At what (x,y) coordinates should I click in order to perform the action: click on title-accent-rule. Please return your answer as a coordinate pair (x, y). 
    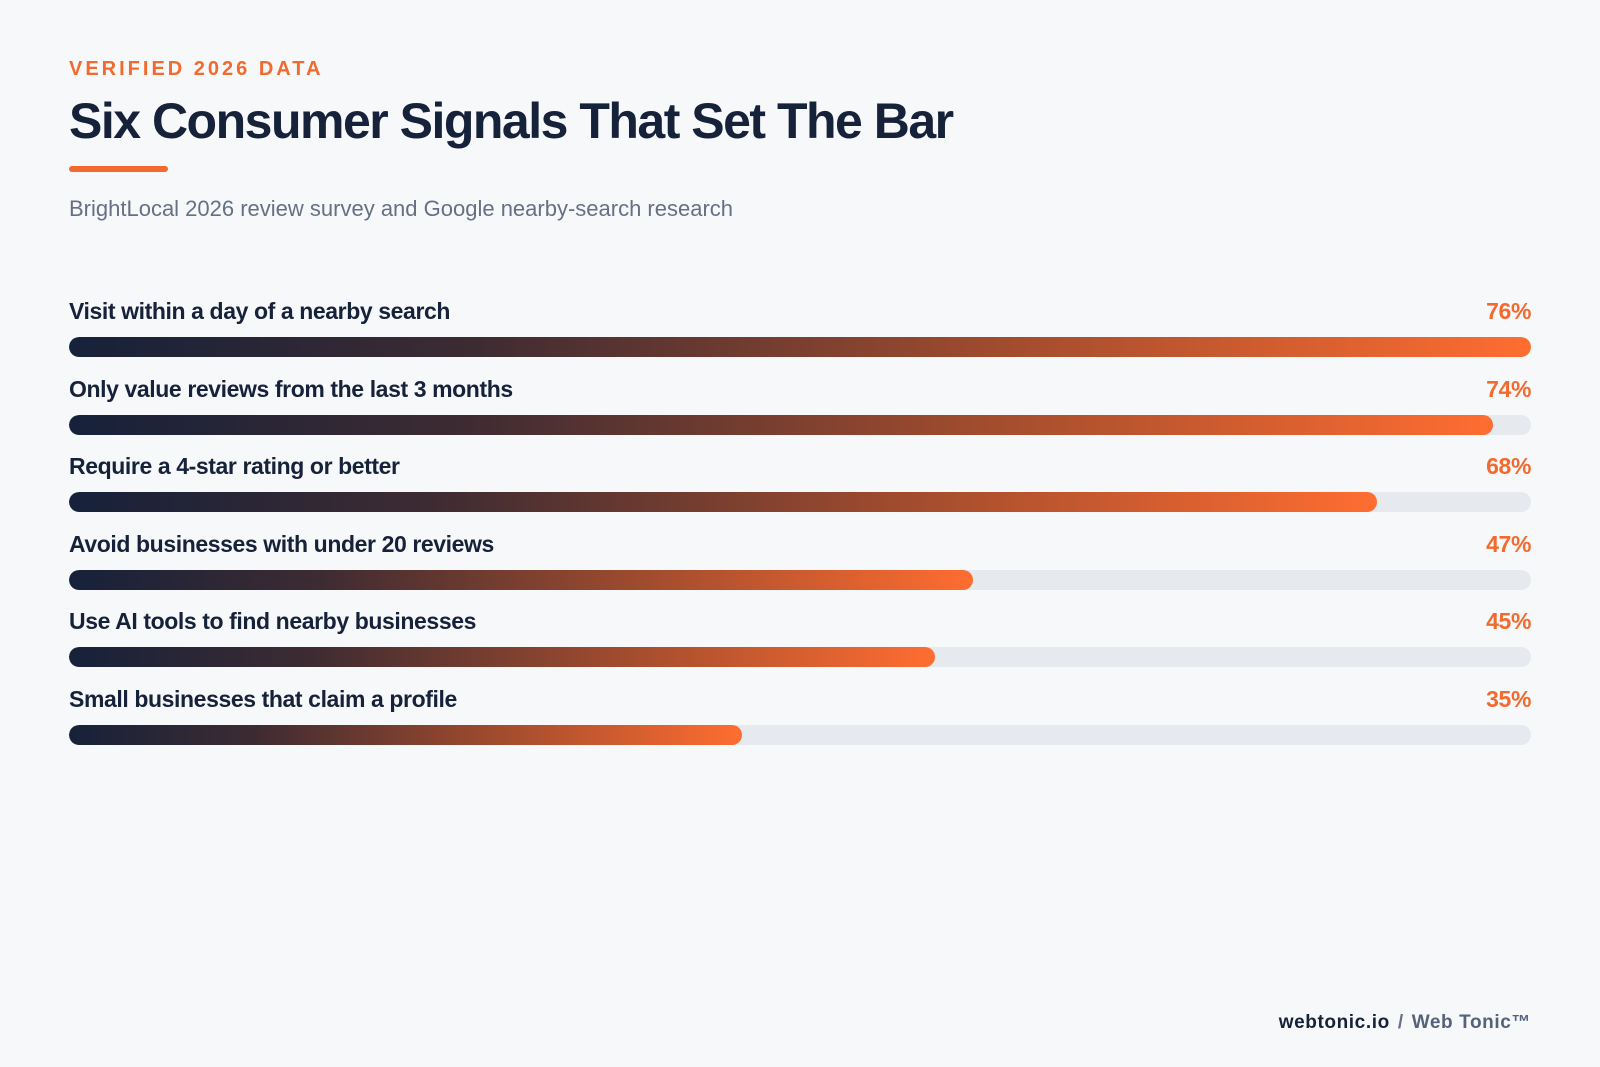
    Looking at the image, I should click on (118, 169).